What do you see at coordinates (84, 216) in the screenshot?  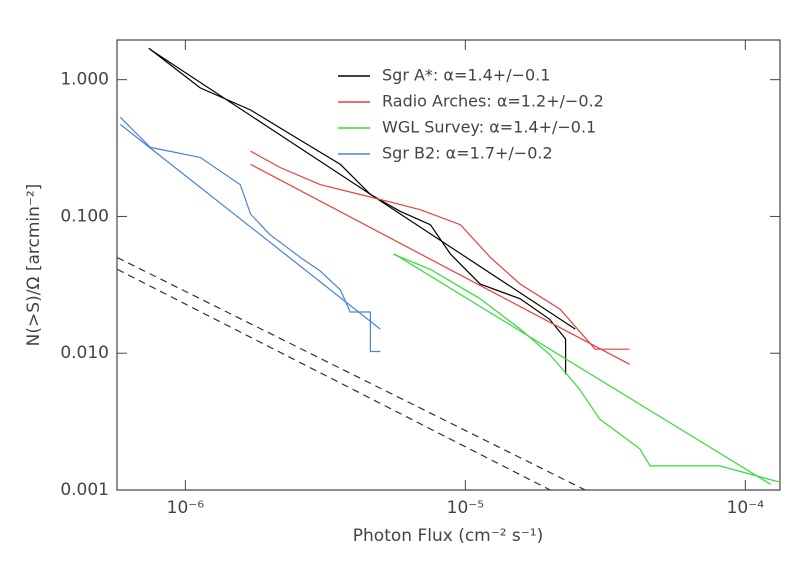 I see `y-tick-label: 0.100` at bounding box center [84, 216].